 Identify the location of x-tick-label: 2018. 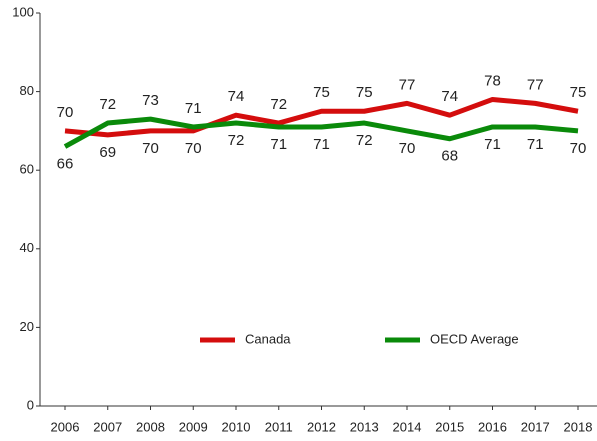
(578, 426).